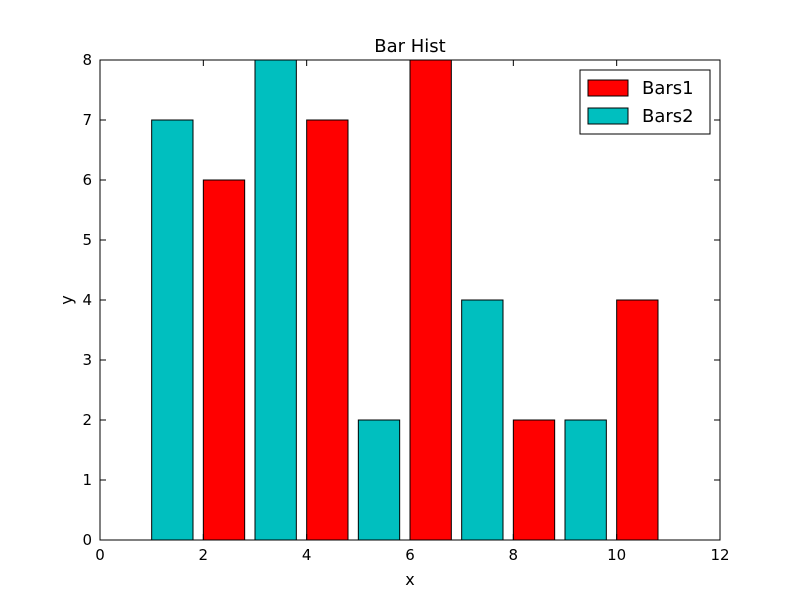 The image size is (800, 600). What do you see at coordinates (204, 555) in the screenshot?
I see `x-tick-label: 2` at bounding box center [204, 555].